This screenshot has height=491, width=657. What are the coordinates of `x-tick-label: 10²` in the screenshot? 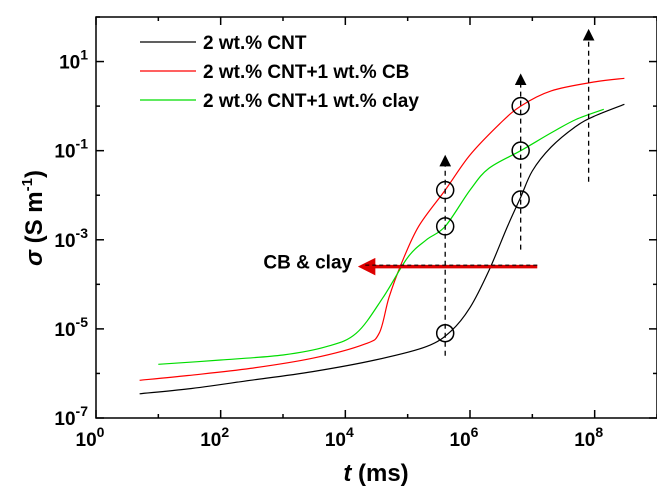 It's located at (214, 437).